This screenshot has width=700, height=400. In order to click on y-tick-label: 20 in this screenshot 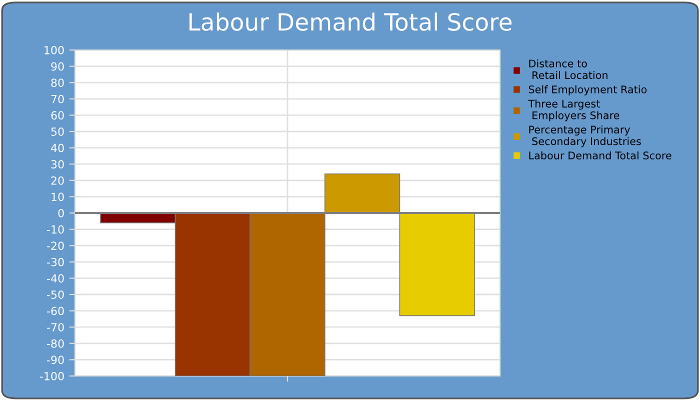, I will do `click(57, 180)`.